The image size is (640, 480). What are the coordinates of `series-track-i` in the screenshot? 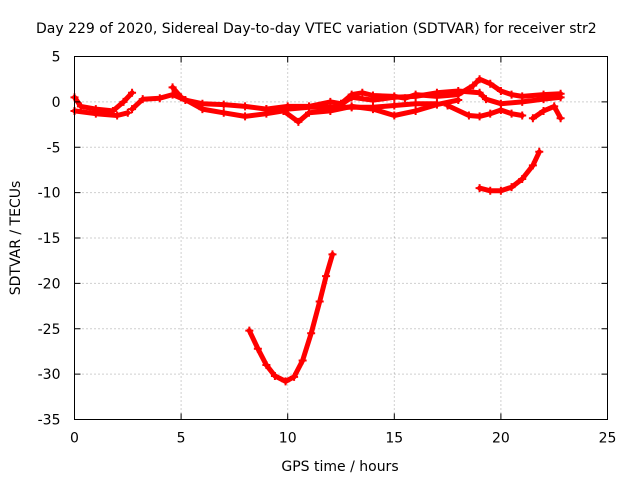 It's located at (509, 171).